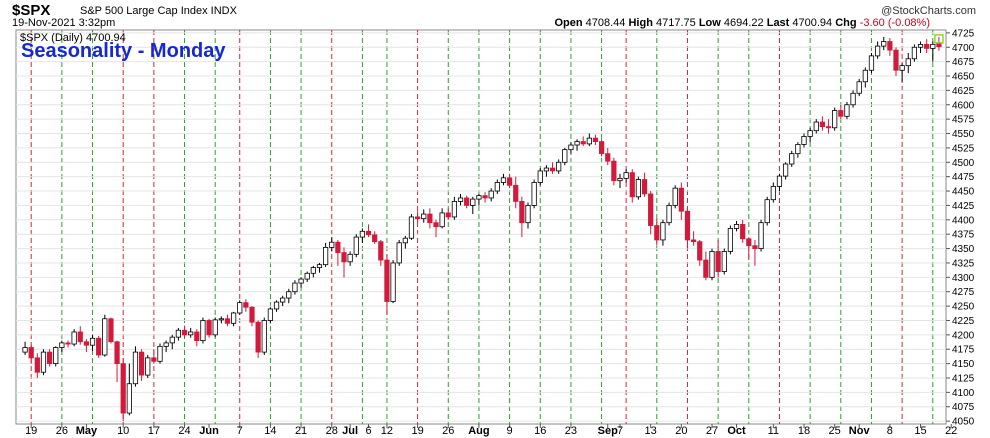 The image size is (990, 438). I want to click on x-tick-label: Jul, so click(350, 431).